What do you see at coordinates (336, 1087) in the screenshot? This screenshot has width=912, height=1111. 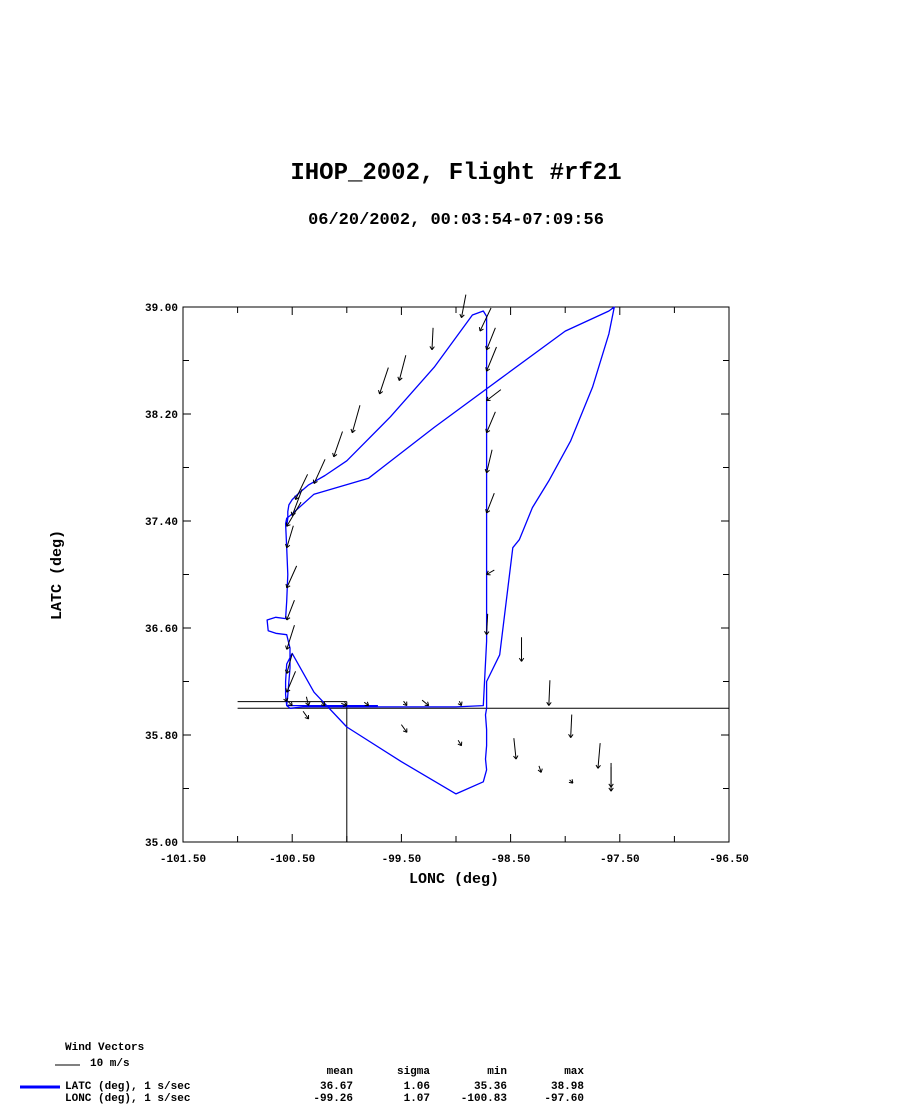 I see `legend-row-latc-mean: 36.67` at bounding box center [336, 1087].